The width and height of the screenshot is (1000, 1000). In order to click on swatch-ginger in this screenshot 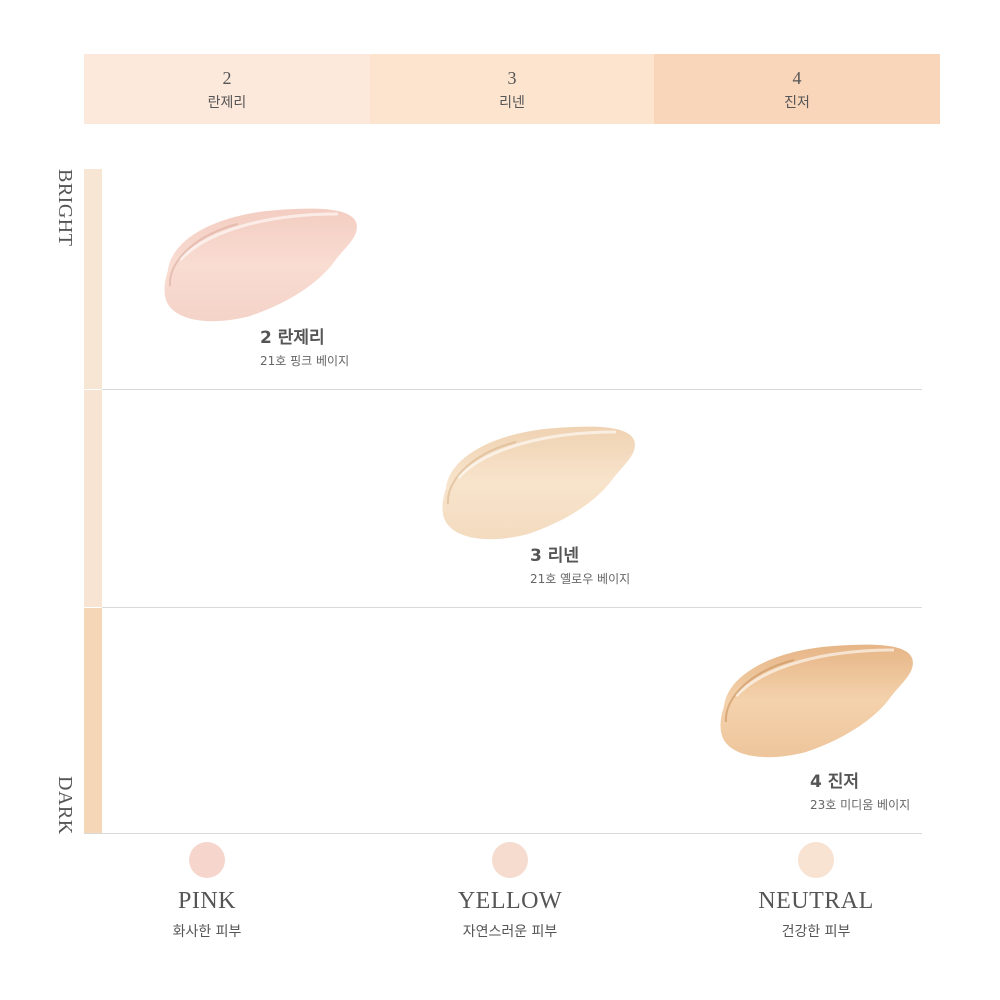, I will do `click(816, 701)`.